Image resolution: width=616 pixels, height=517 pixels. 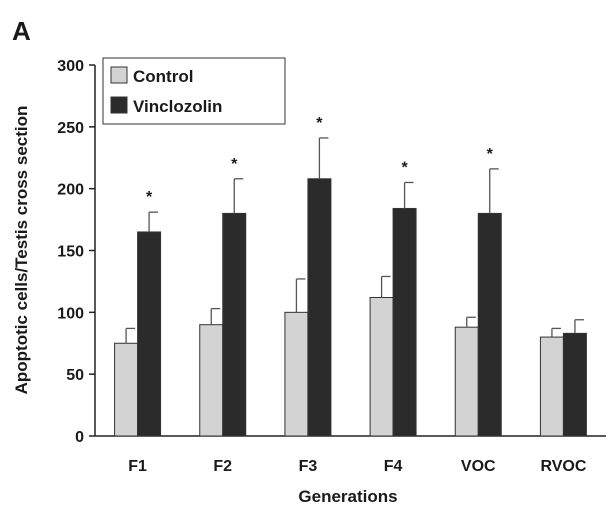 What do you see at coordinates (489, 324) in the screenshot?
I see `bar-vinclozolin-voc` at bounding box center [489, 324].